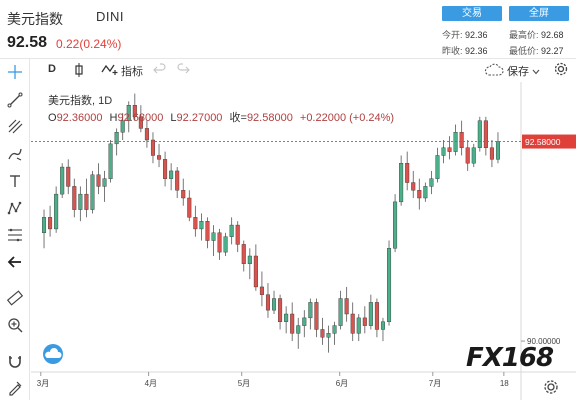  I want to click on candle-style-icon, so click(79, 71).